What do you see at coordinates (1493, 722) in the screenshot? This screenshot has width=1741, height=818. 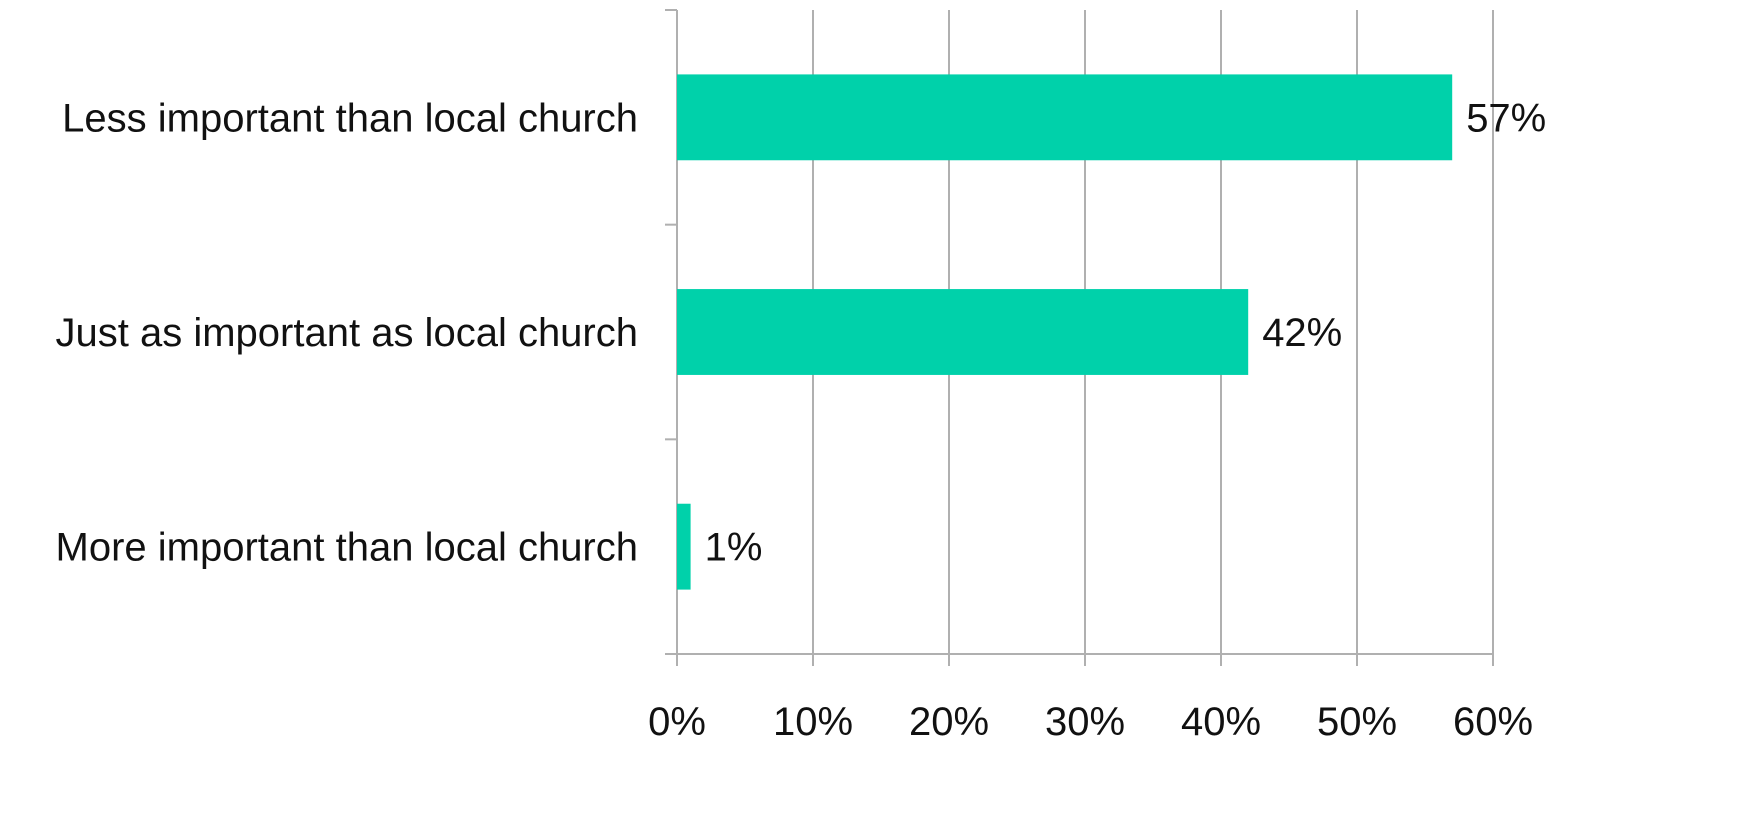 I see `x-tick-label: 60%` at bounding box center [1493, 722].